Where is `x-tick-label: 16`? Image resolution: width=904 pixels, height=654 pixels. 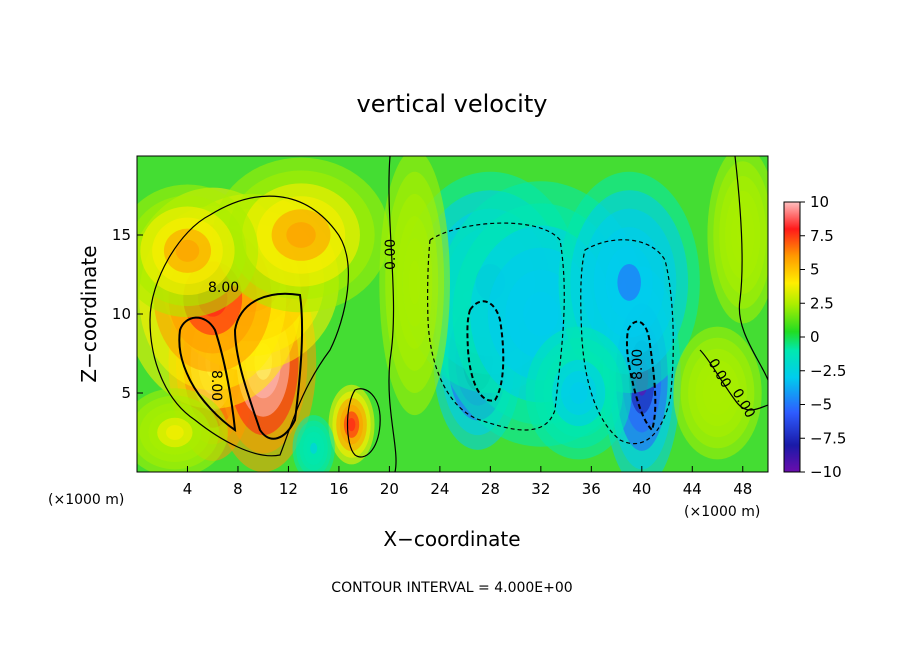 x-tick-label: 16 is located at coordinates (338, 489).